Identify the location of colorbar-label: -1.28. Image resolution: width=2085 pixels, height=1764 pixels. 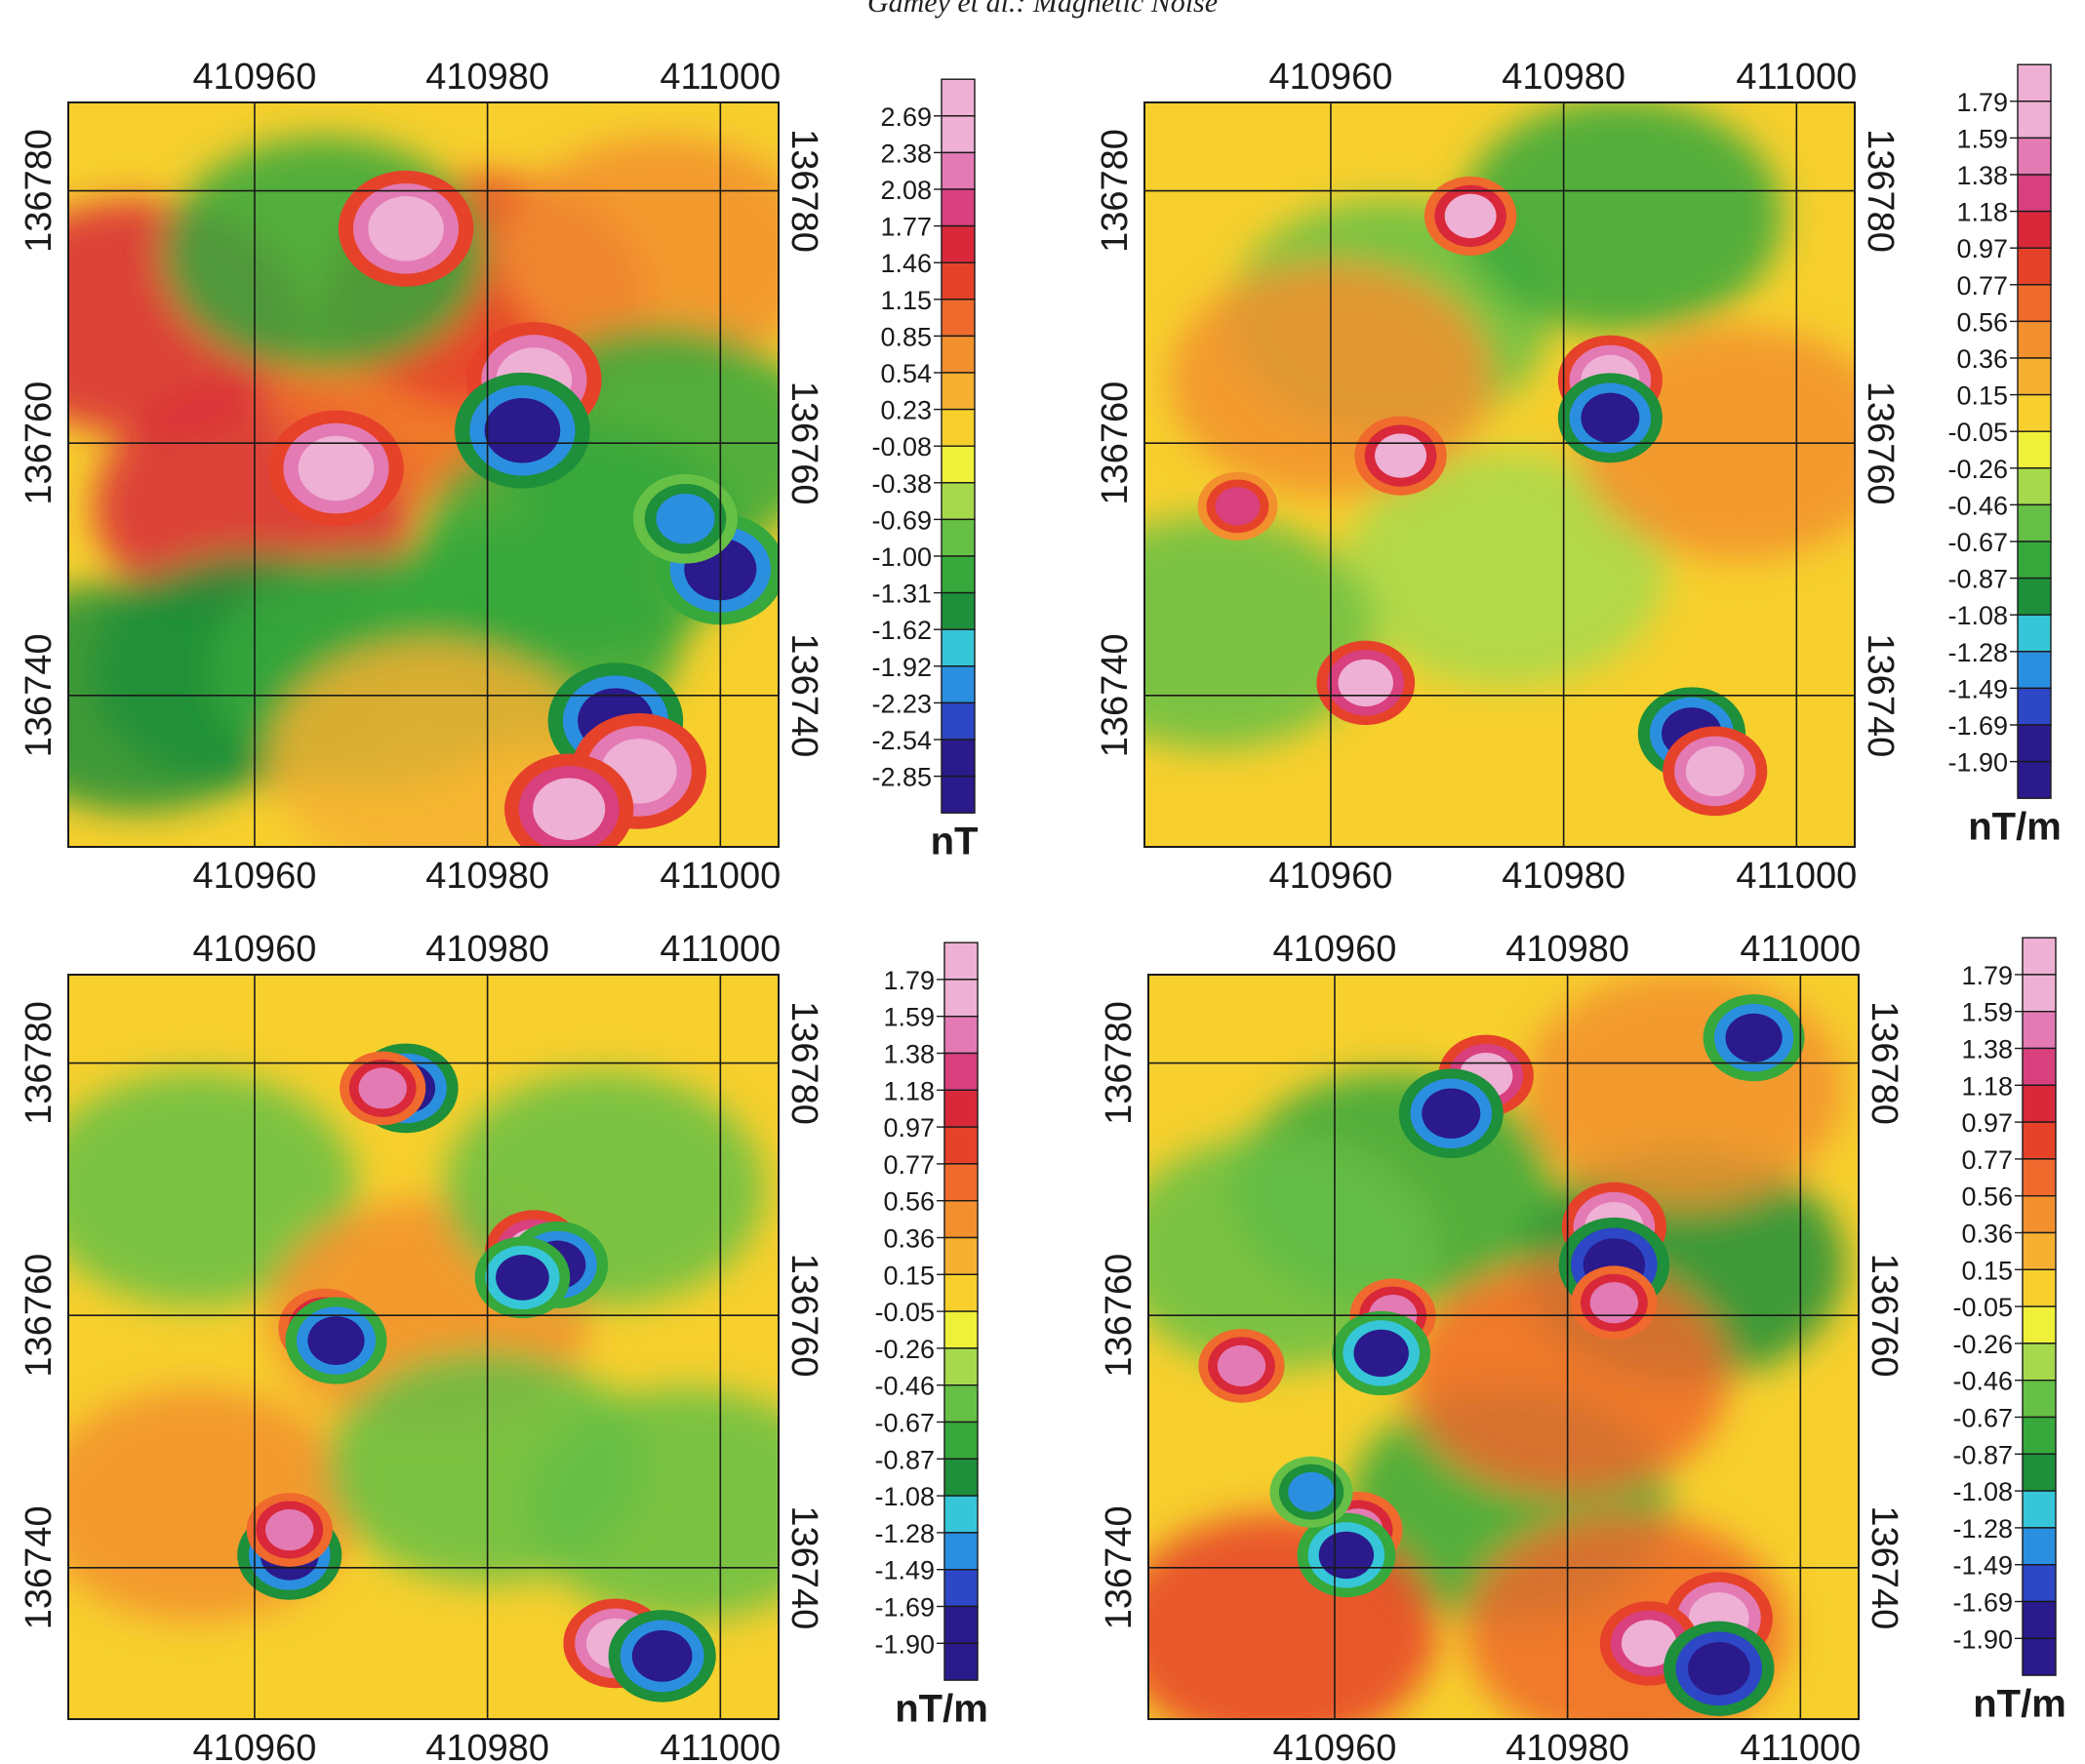
(1977, 653).